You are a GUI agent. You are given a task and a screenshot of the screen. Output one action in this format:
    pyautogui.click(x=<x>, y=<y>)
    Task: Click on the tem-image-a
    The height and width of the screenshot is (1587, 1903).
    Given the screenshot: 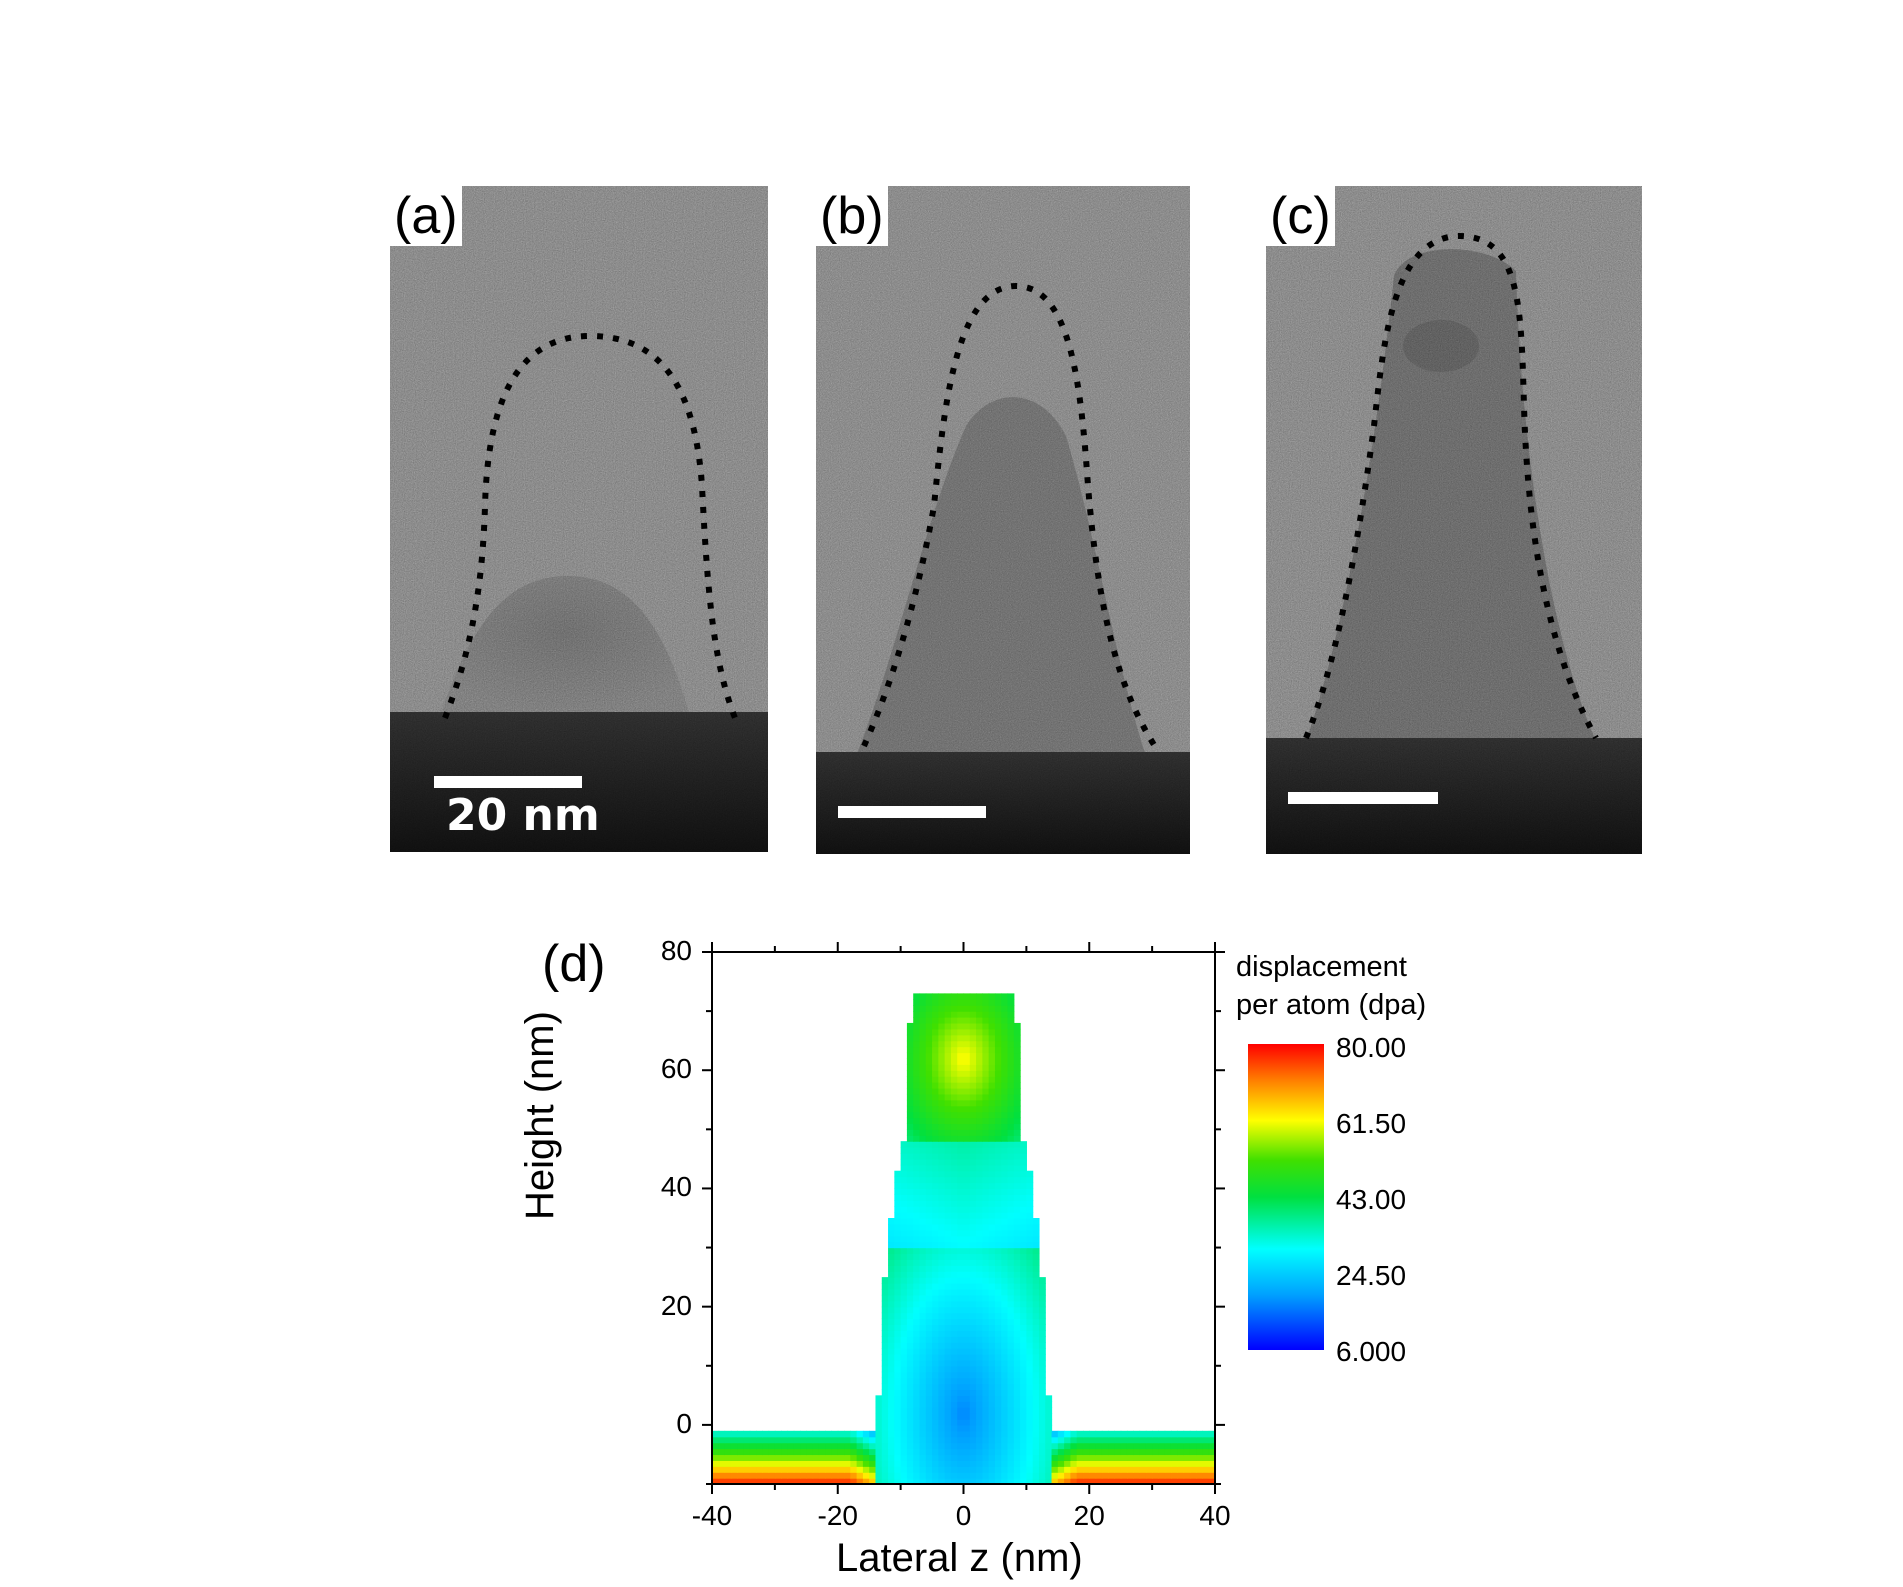 What is the action you would take?
    pyautogui.click(x=579, y=519)
    